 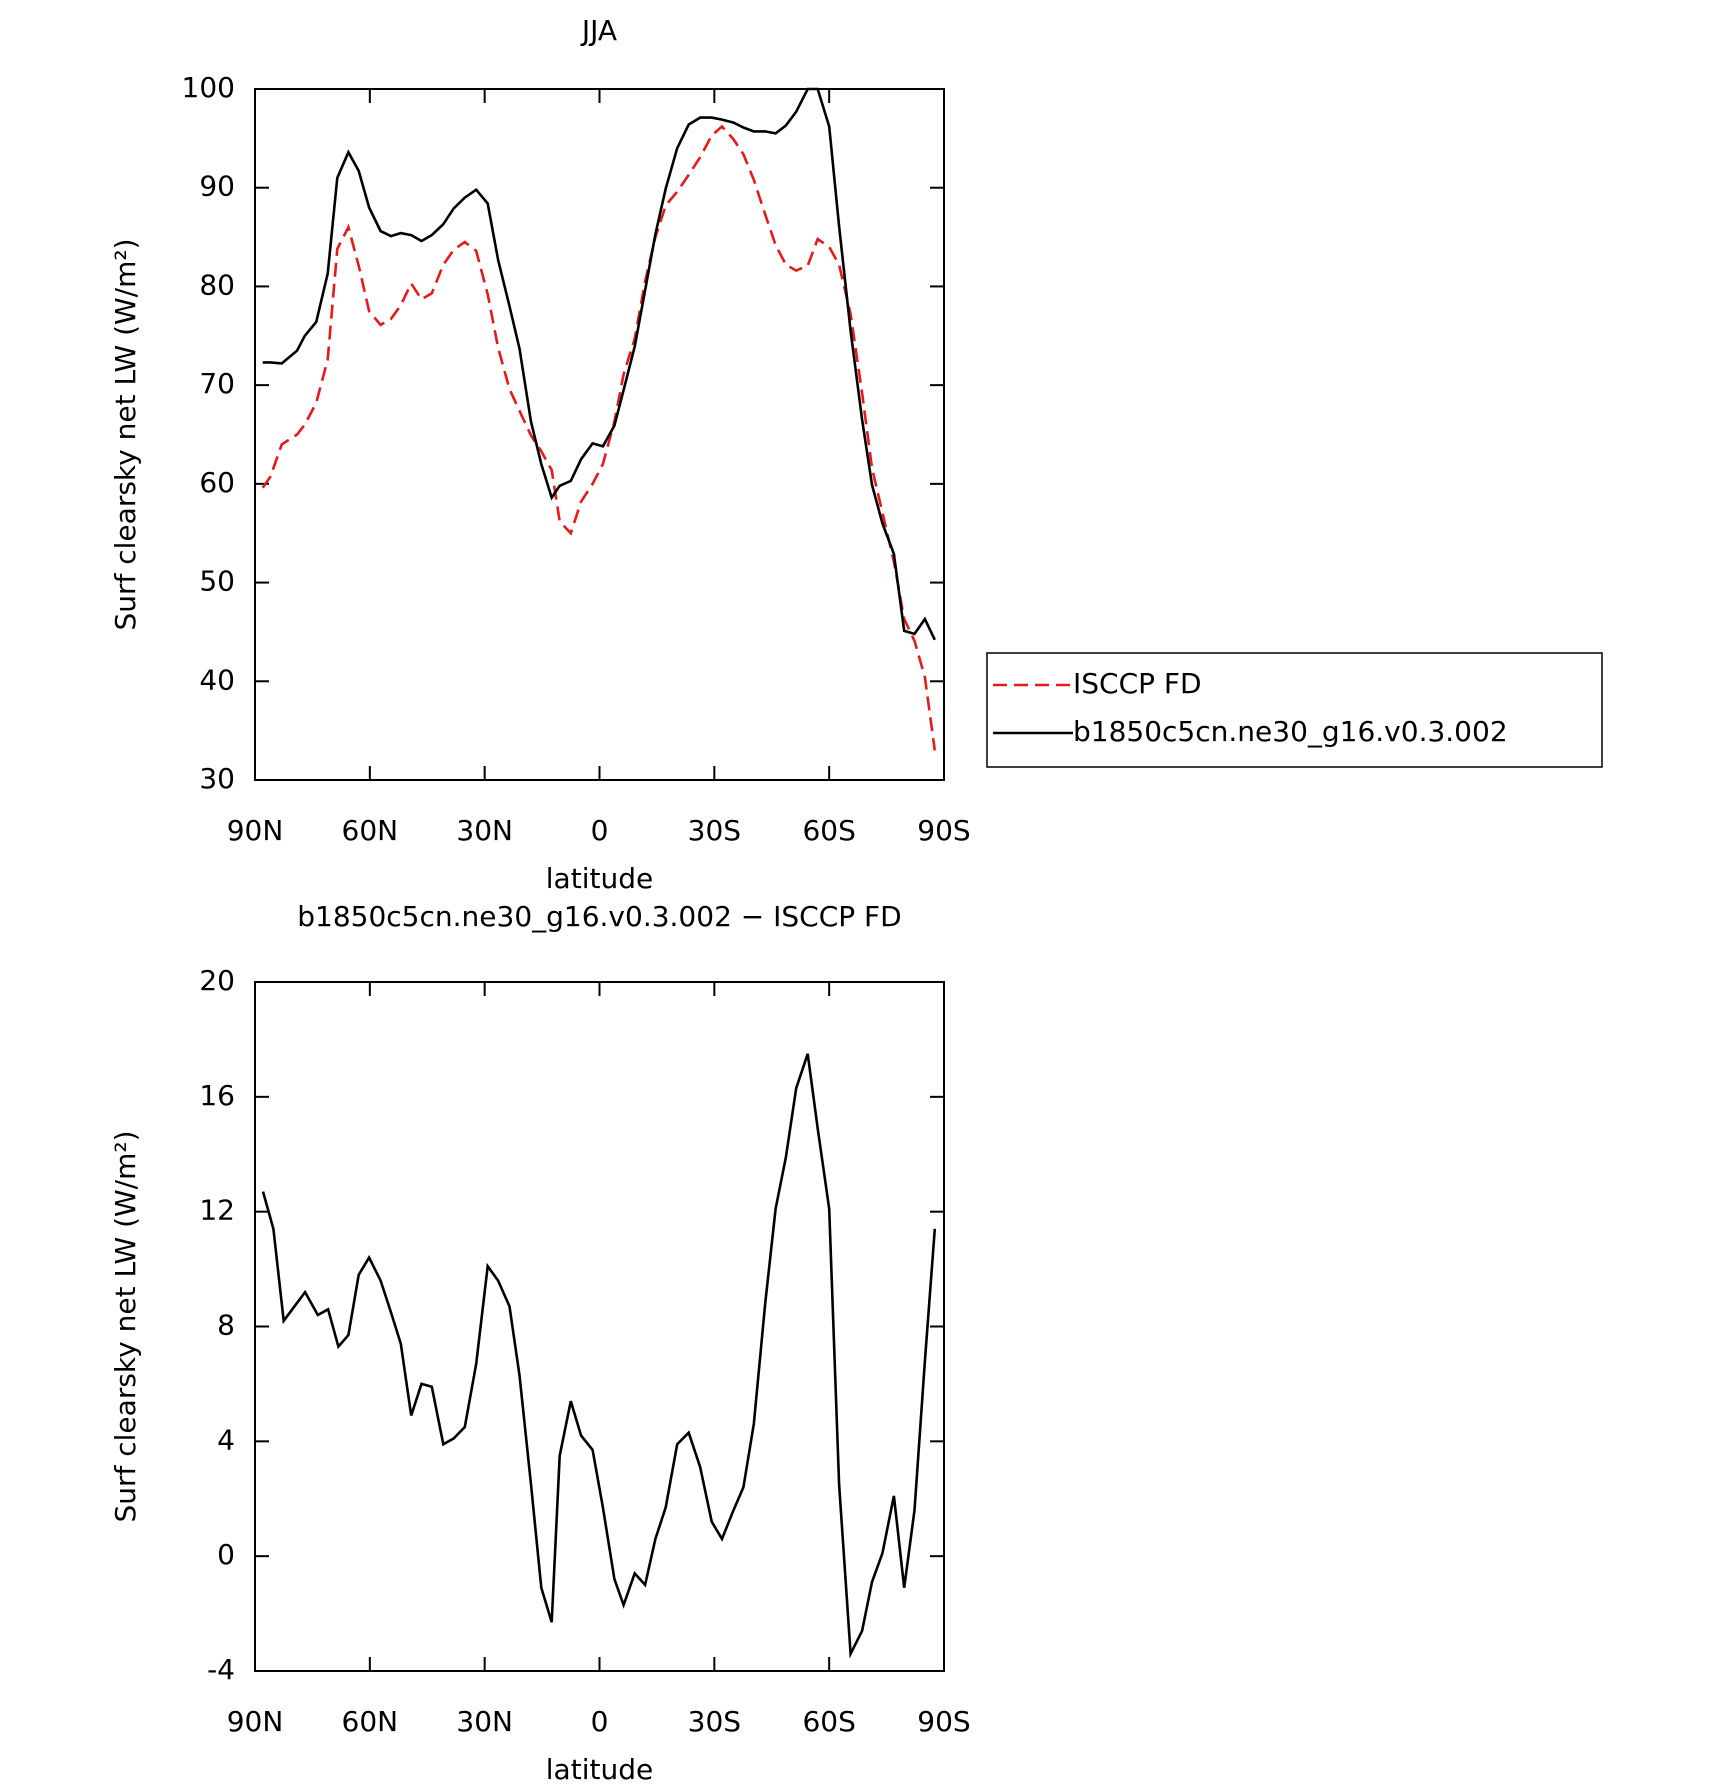 I want to click on y-tick-label: 90, so click(x=217, y=186).